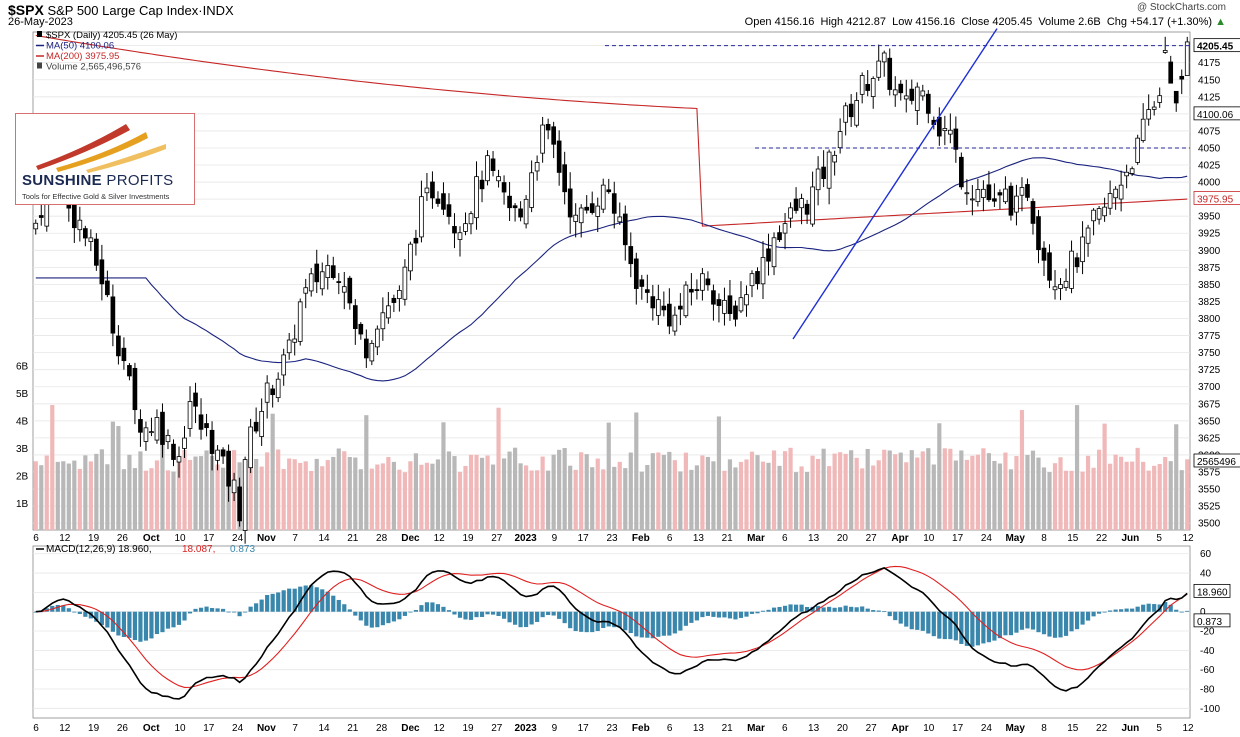  I want to click on x-tick-label: Oct, so click(151, 538).